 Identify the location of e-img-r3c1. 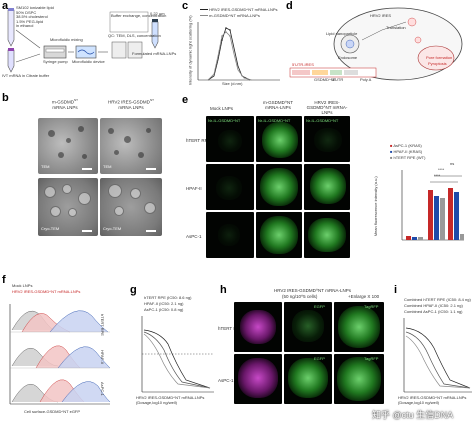
(230, 235).